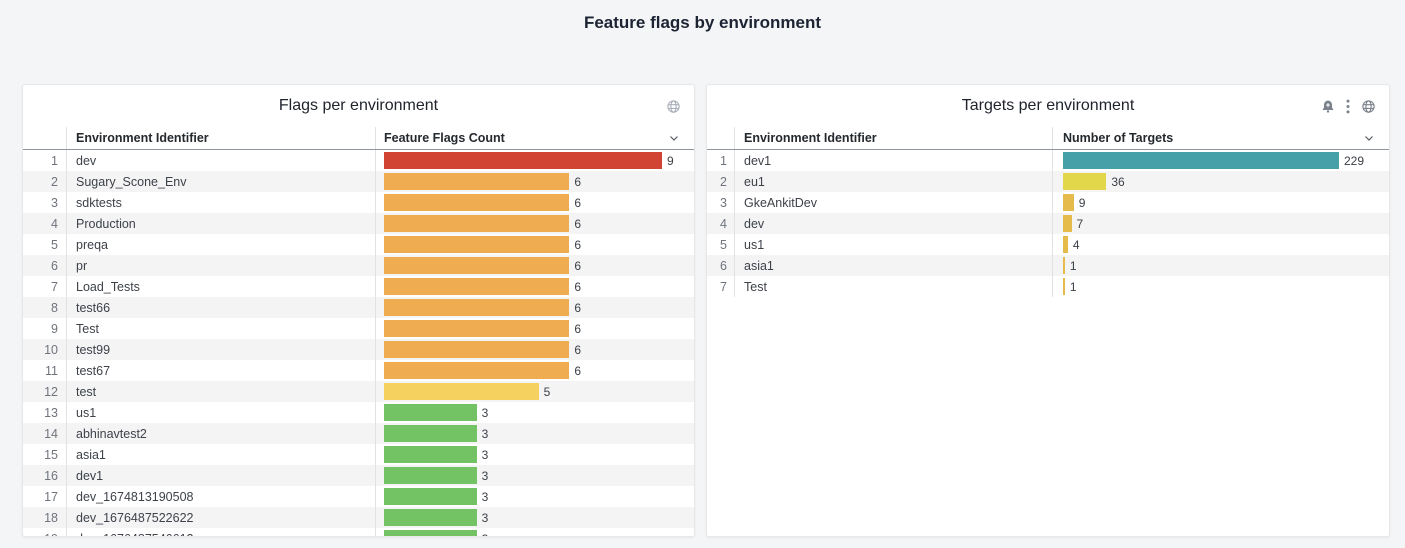  I want to click on bar-value: 229, so click(1354, 160).